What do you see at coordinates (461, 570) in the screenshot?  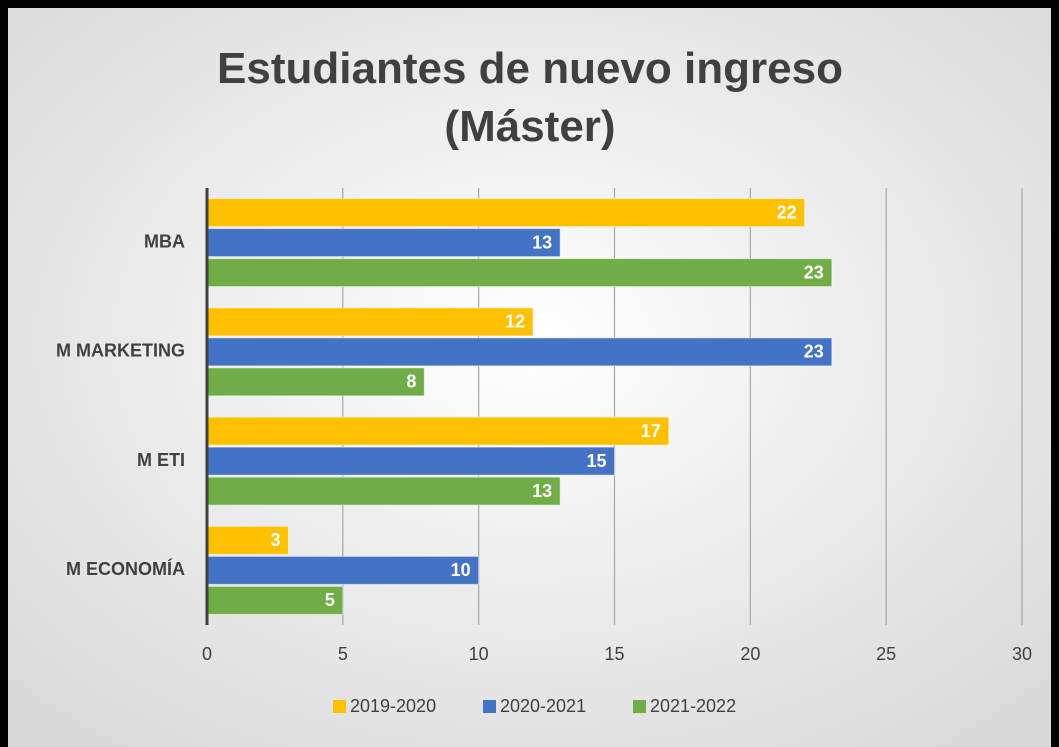 I see `data-label: 10` at bounding box center [461, 570].